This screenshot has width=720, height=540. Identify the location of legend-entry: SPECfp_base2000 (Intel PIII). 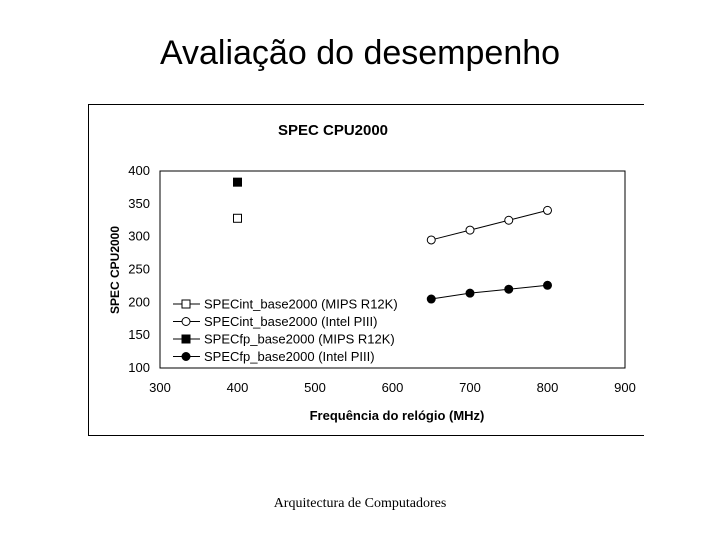
(274, 356).